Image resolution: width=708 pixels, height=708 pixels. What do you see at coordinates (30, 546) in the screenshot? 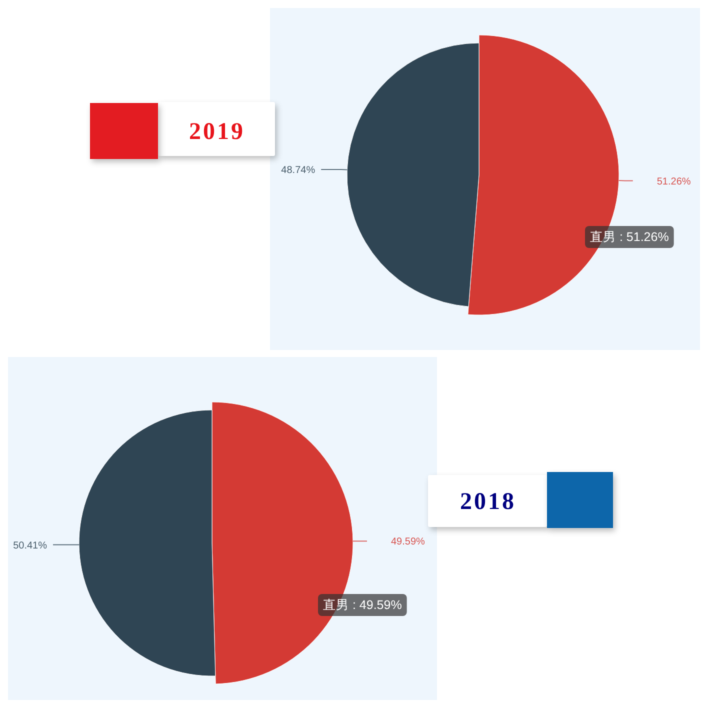
I see `data-label: 50.41%` at bounding box center [30, 546].